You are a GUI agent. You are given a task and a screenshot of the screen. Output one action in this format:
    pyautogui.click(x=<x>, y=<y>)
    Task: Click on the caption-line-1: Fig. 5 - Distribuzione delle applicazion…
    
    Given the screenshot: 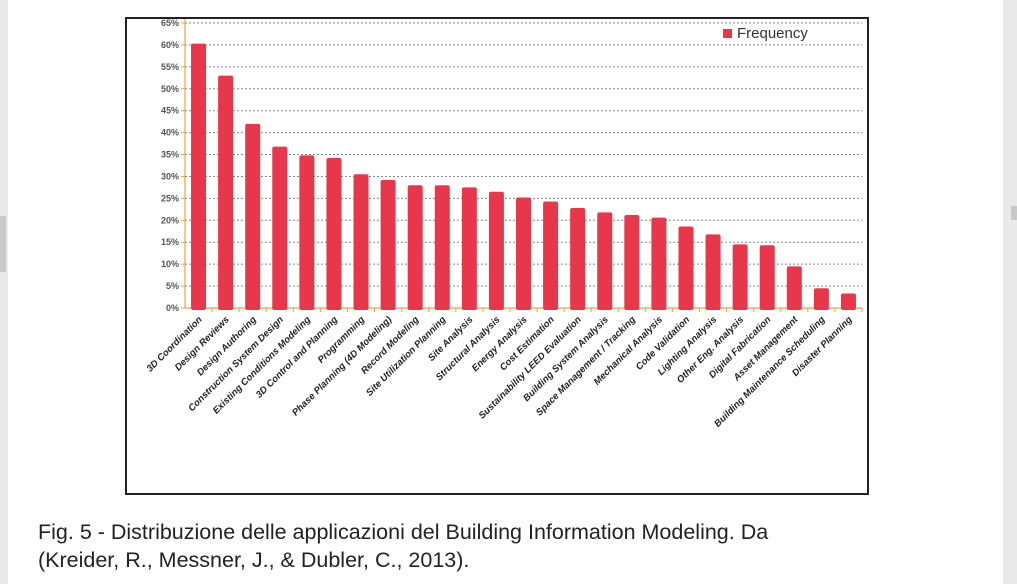 What is the action you would take?
    pyautogui.click(x=403, y=532)
    